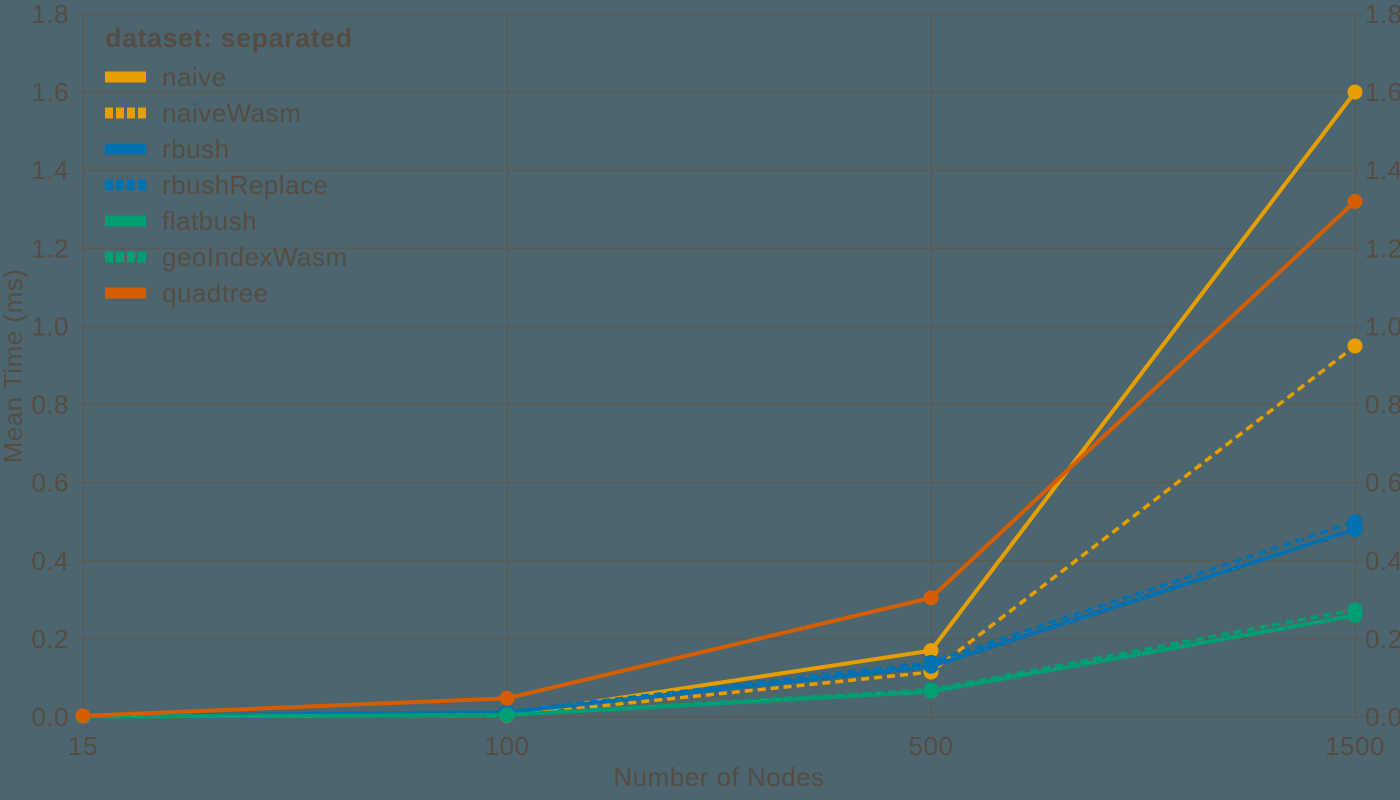 The width and height of the screenshot is (1400, 800). I want to click on legend-item-naive: naive, so click(166, 77).